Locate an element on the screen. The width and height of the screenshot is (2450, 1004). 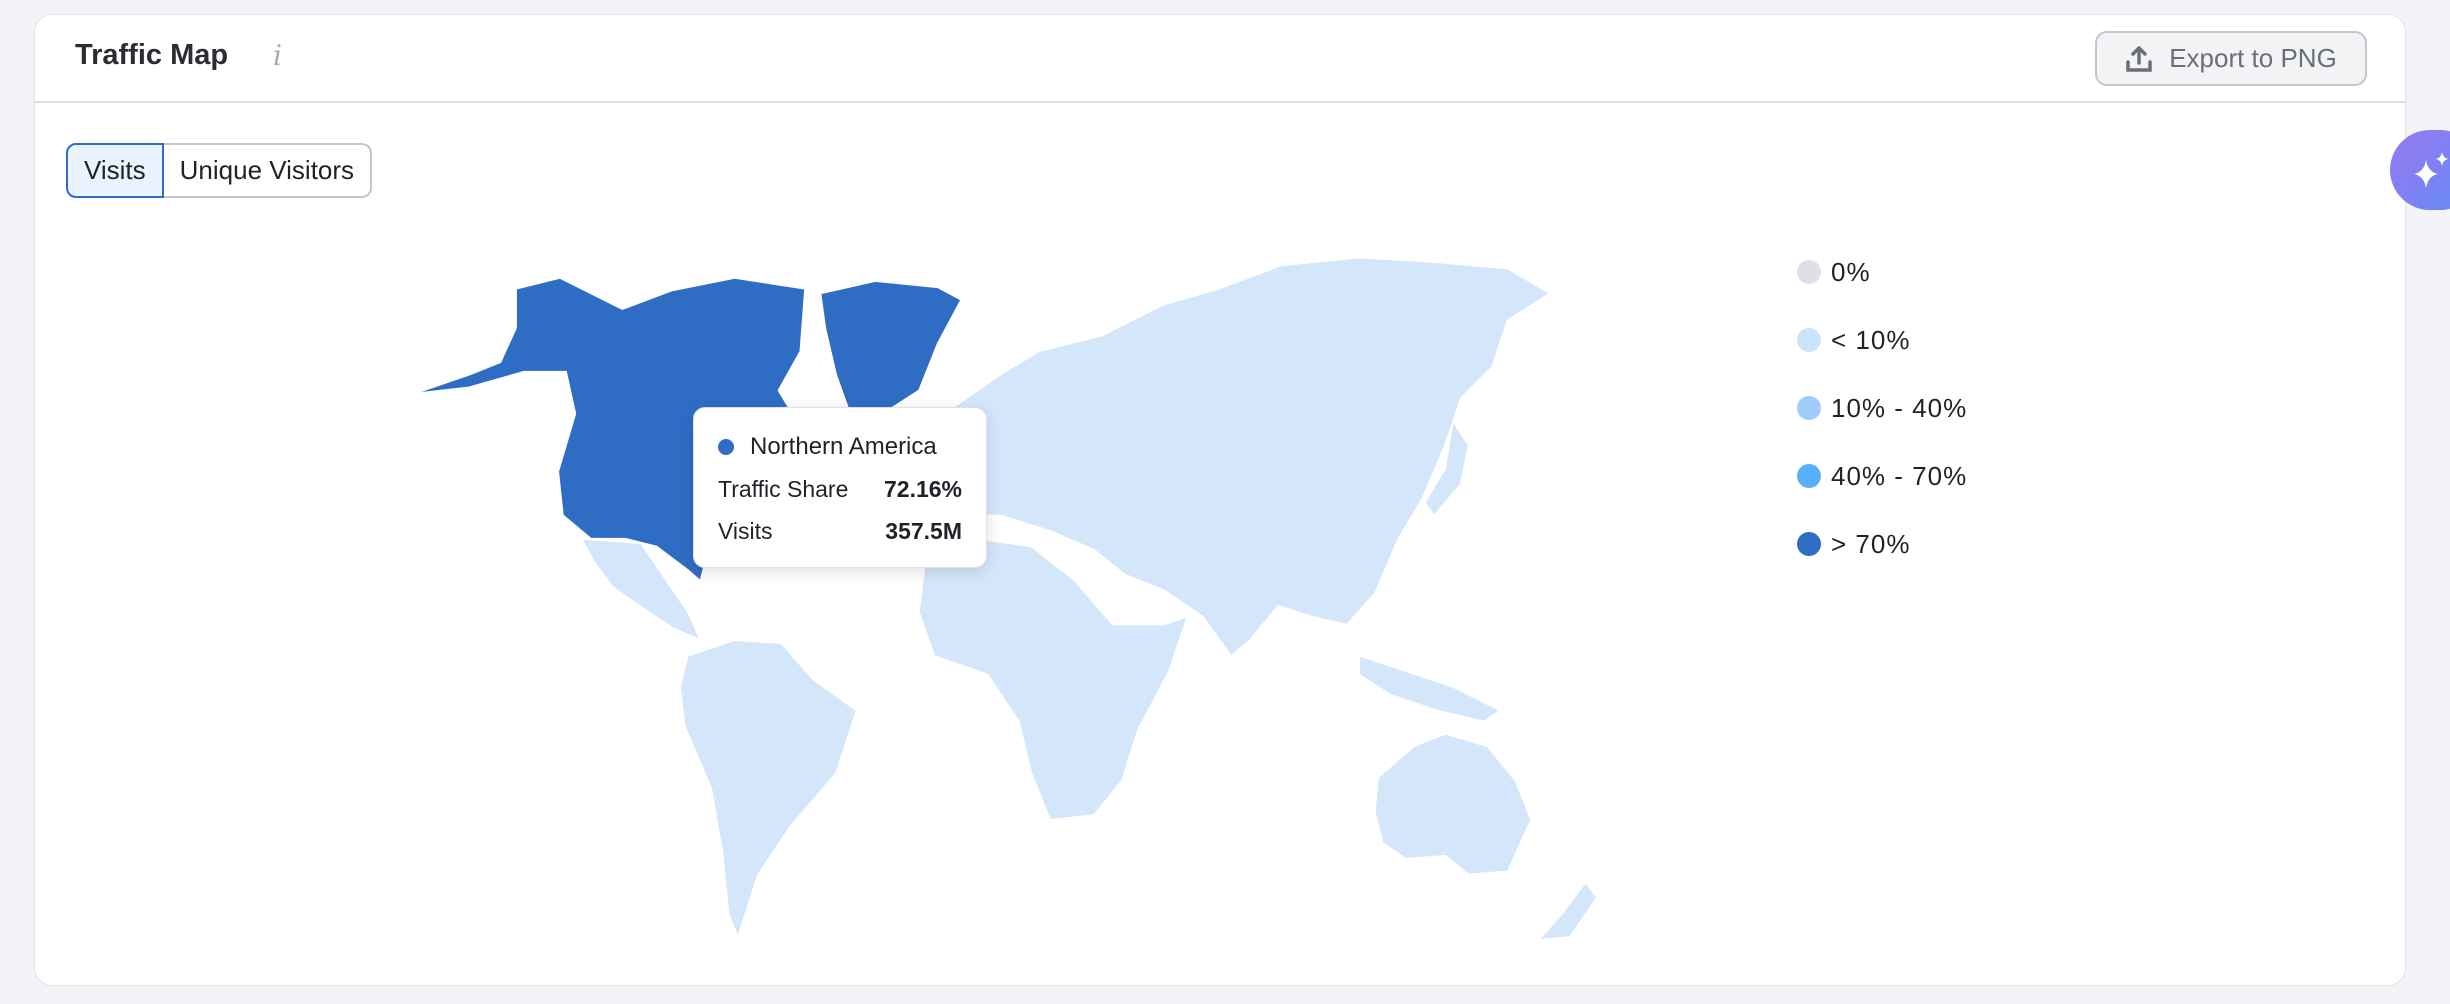
export-png-button: Export to PNG is located at coordinates (2231, 58).